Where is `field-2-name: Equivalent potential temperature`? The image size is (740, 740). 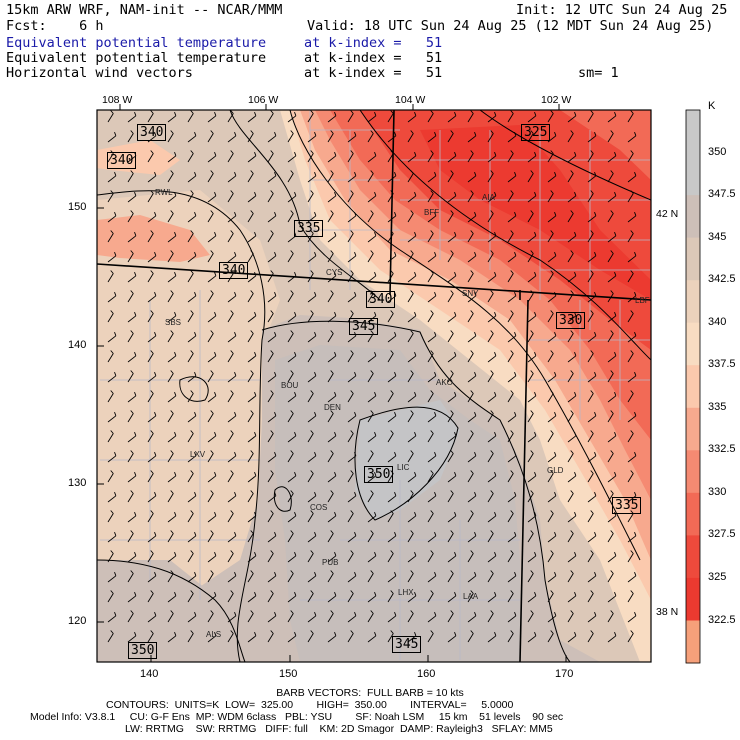
field-2-name: Equivalent potential temperature is located at coordinates (136, 58).